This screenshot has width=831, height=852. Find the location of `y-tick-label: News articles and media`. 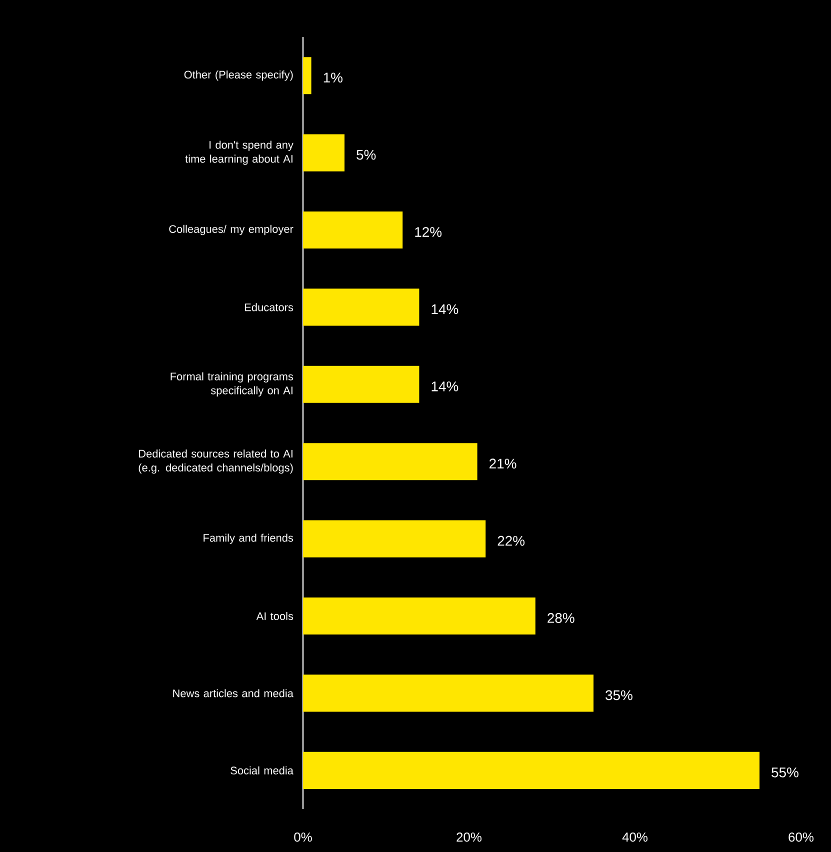

y-tick-label: News articles and media is located at coordinates (233, 693).